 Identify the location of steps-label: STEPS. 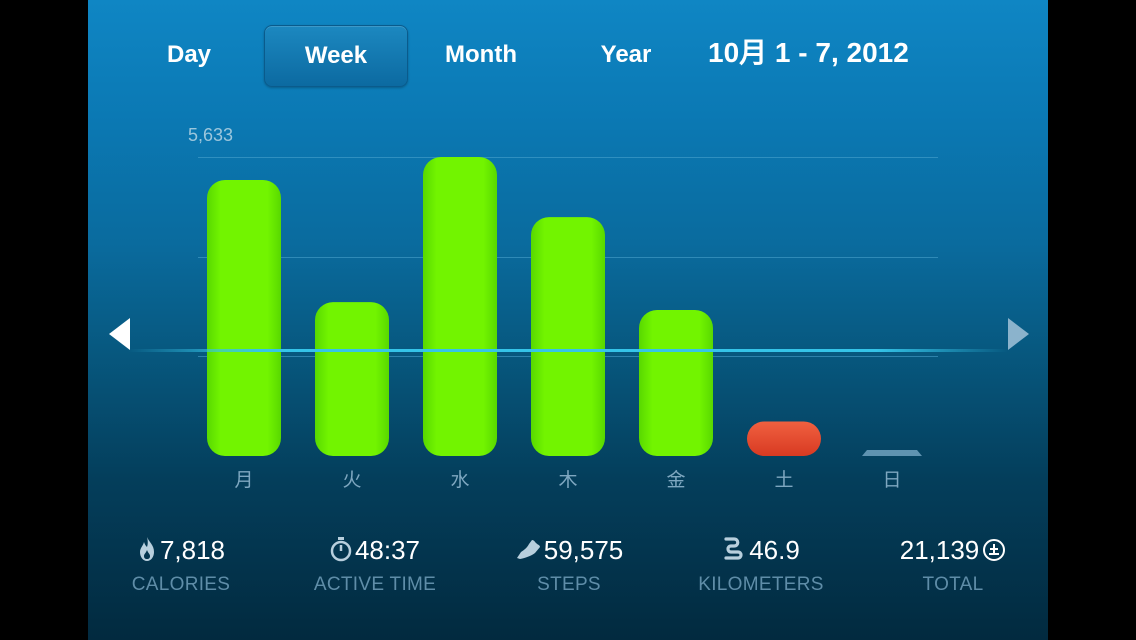
(569, 584).